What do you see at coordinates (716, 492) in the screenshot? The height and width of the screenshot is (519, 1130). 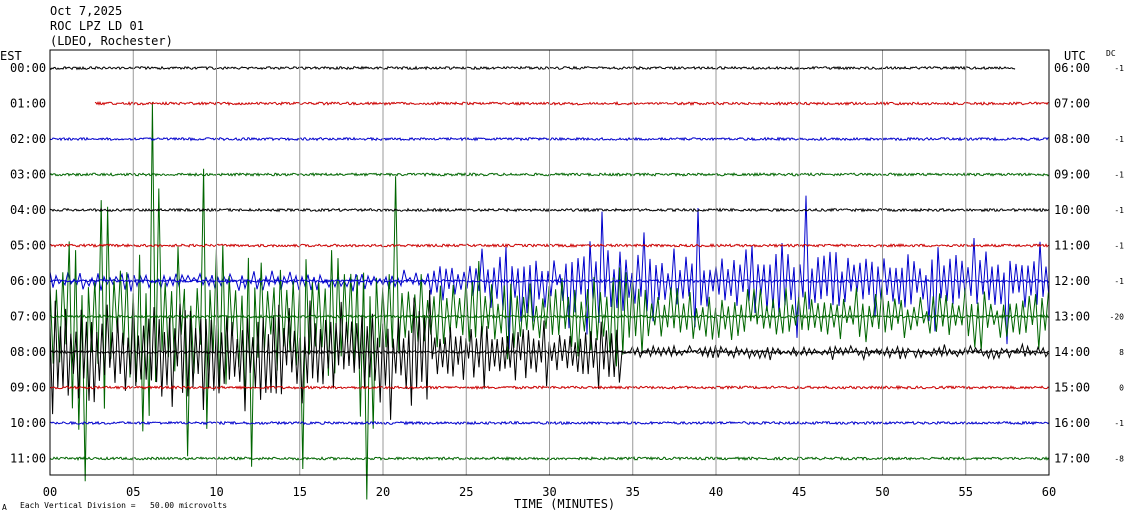 I see `x-tick-label: 40` at bounding box center [716, 492].